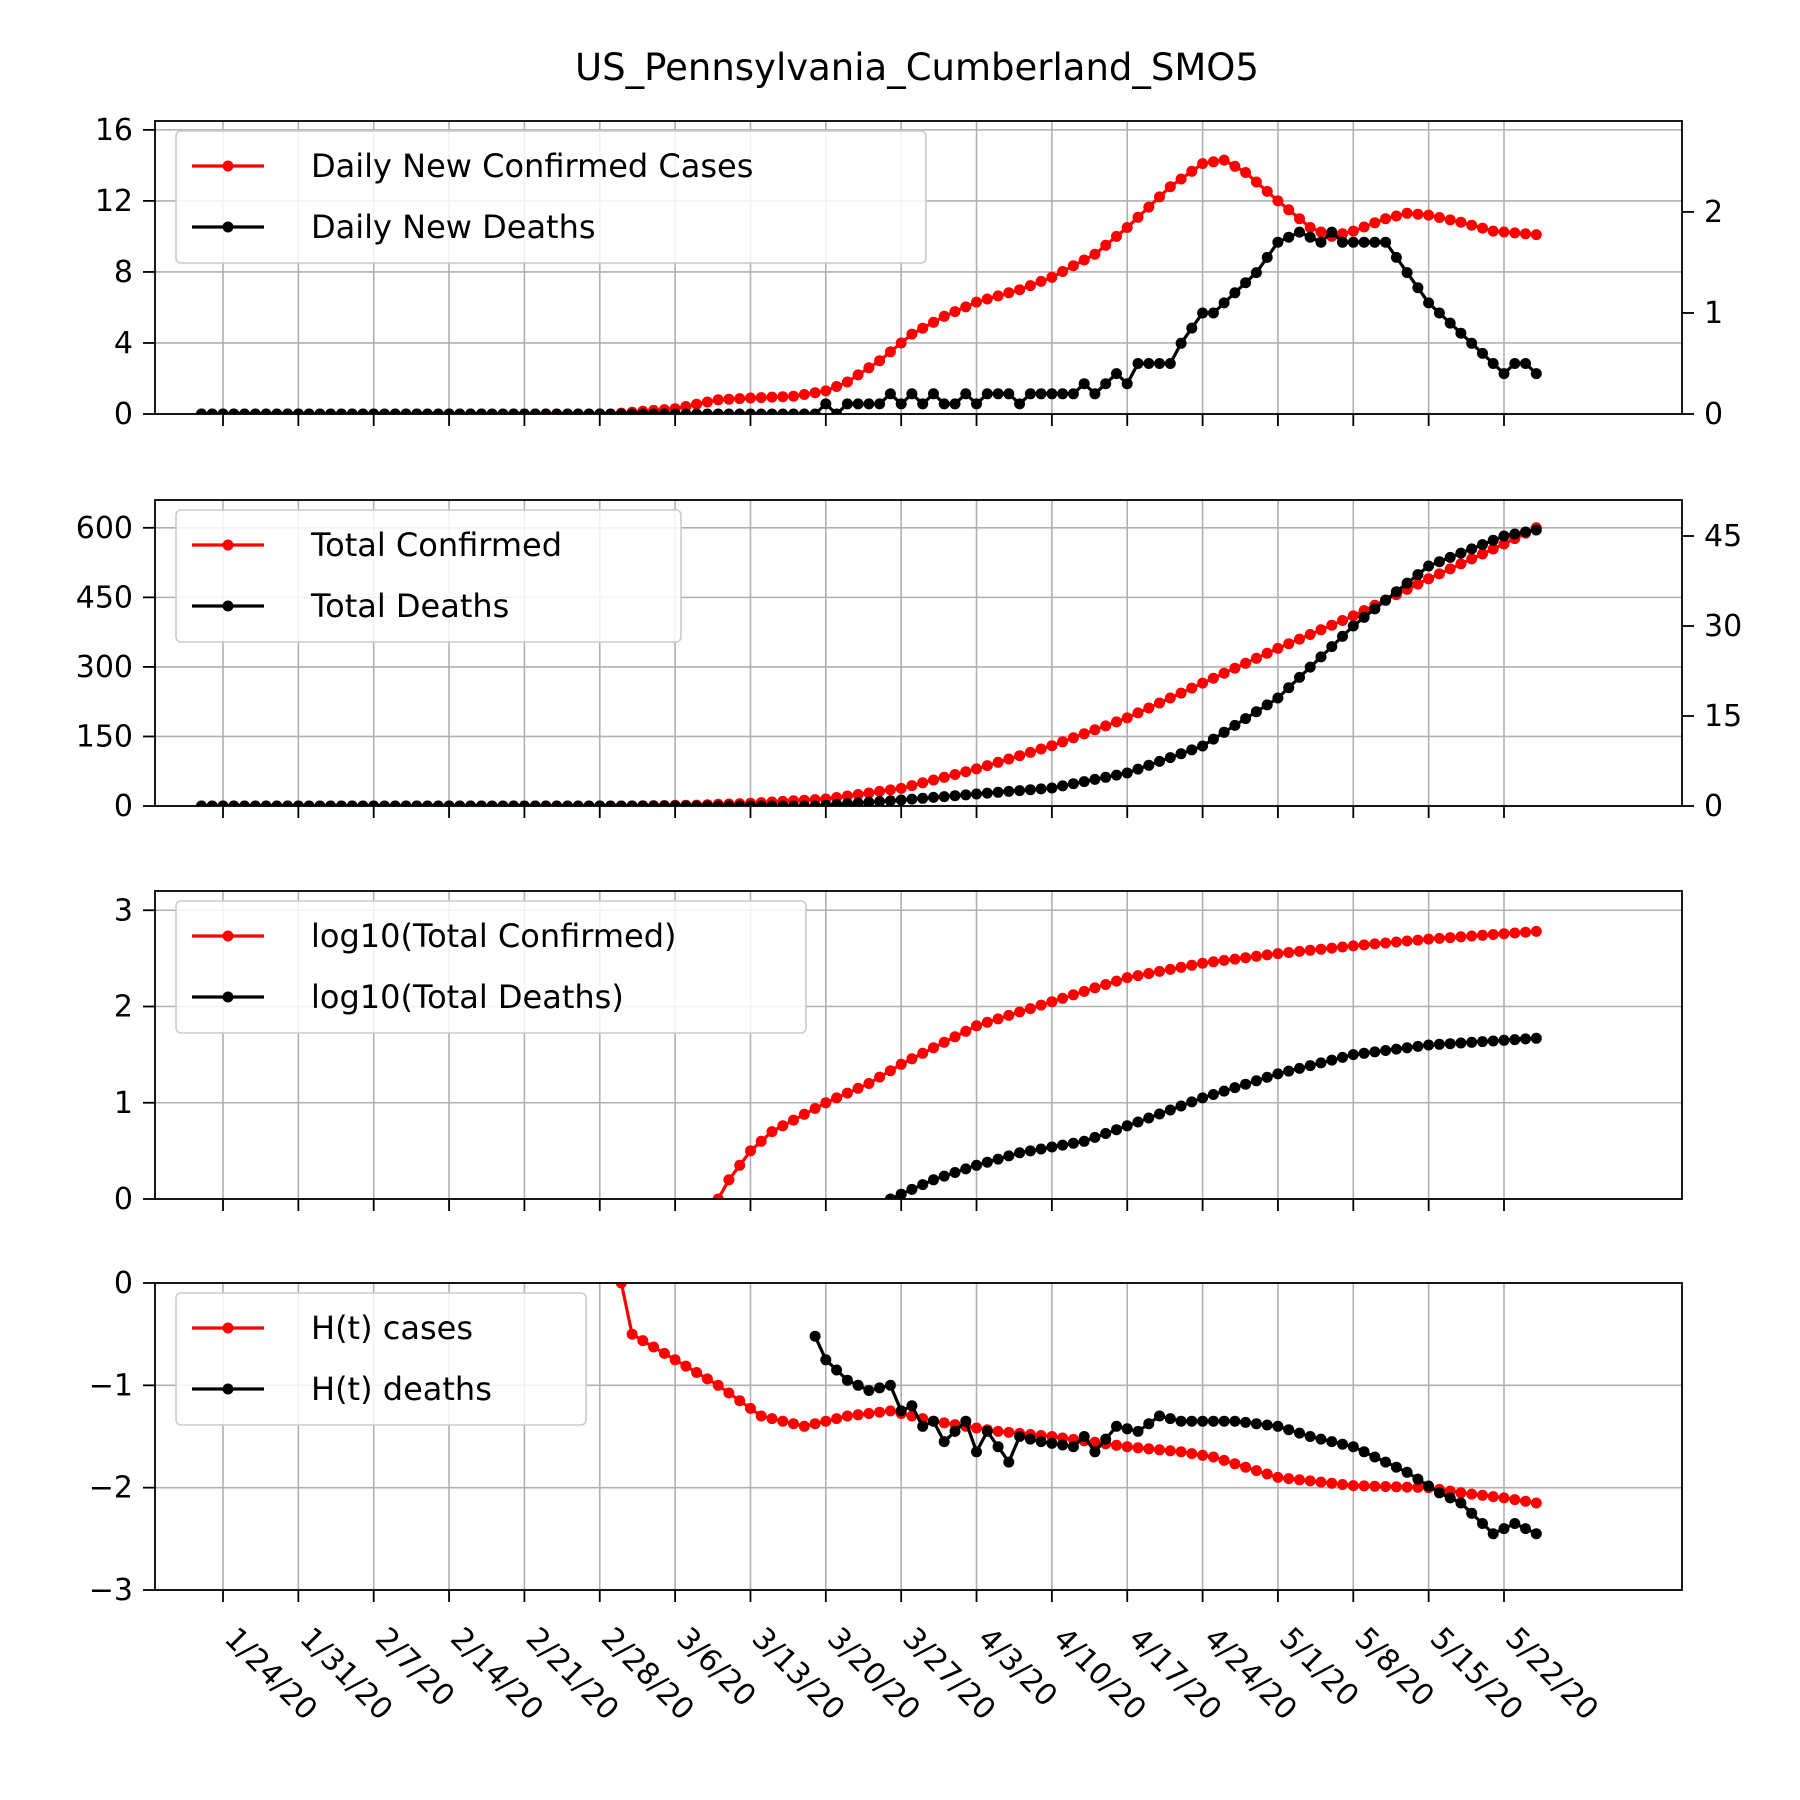 The height and width of the screenshot is (1800, 1800). What do you see at coordinates (453, 227) in the screenshot?
I see `legend-label: Daily New Deaths` at bounding box center [453, 227].